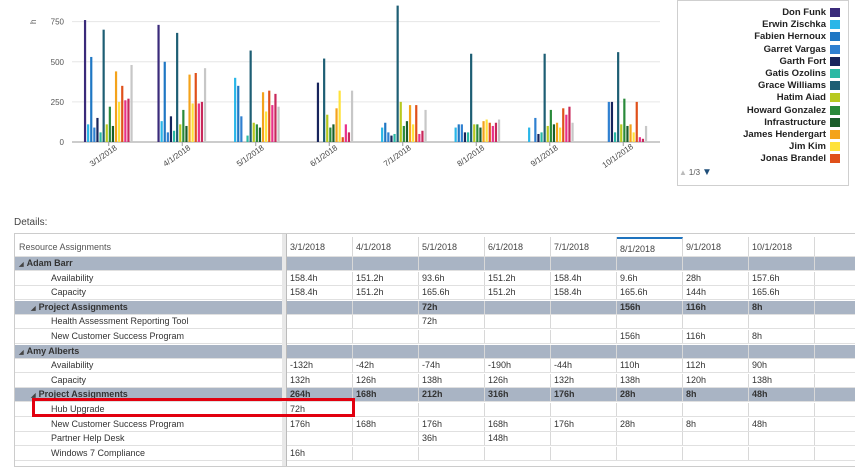 The height and width of the screenshot is (469, 855). I want to click on date-column-header: 6/1/2018, so click(518, 246).